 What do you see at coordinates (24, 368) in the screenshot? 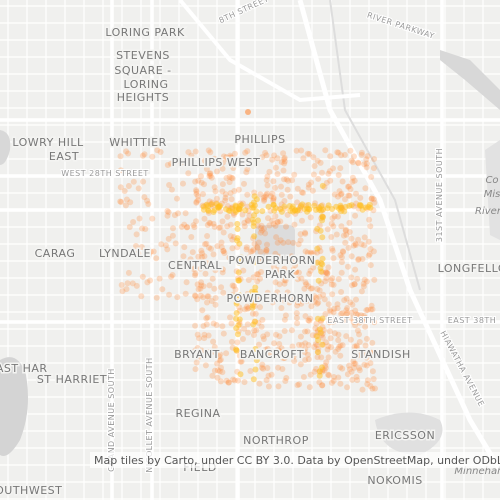
I see `neighborhood-label: EAST HAR` at bounding box center [24, 368].